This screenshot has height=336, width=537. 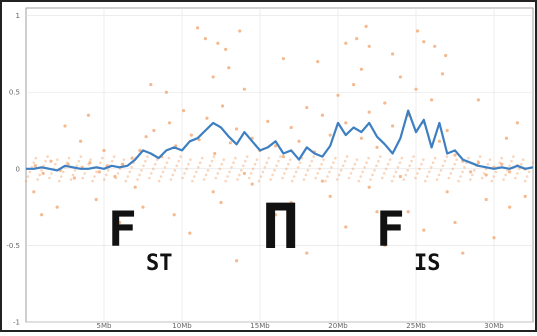 What do you see at coordinates (13, 169) in the screenshot?
I see `y-axis-ticks: 1 0.5 0 -0.5 -1` at bounding box center [13, 169].